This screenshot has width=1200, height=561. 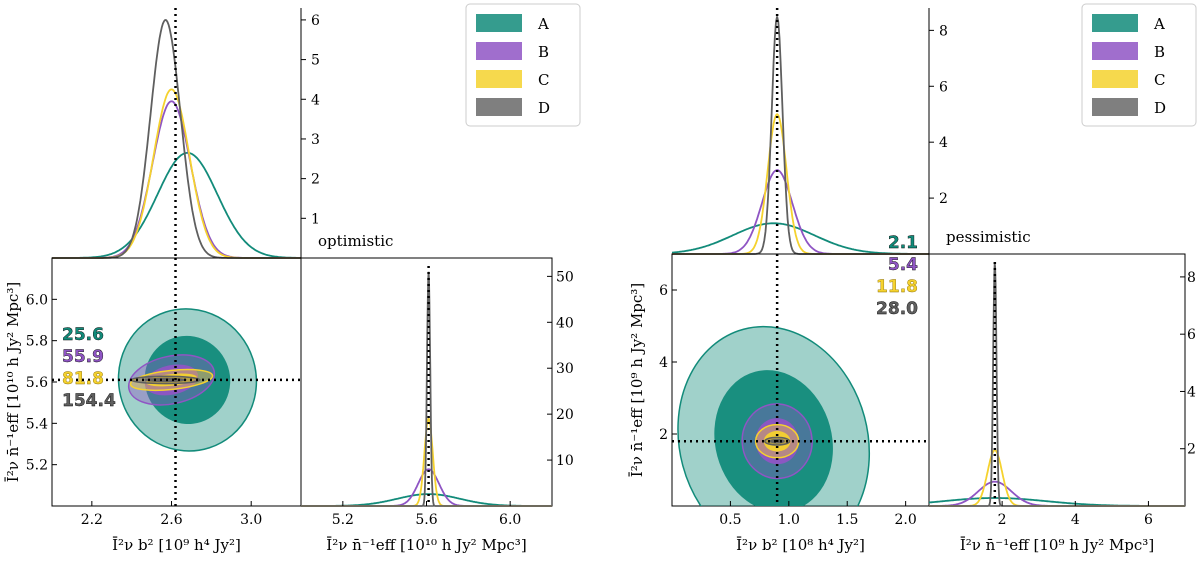 What do you see at coordinates (565, 461) in the screenshot?
I see `marginal2-ytick-label: 10` at bounding box center [565, 461].